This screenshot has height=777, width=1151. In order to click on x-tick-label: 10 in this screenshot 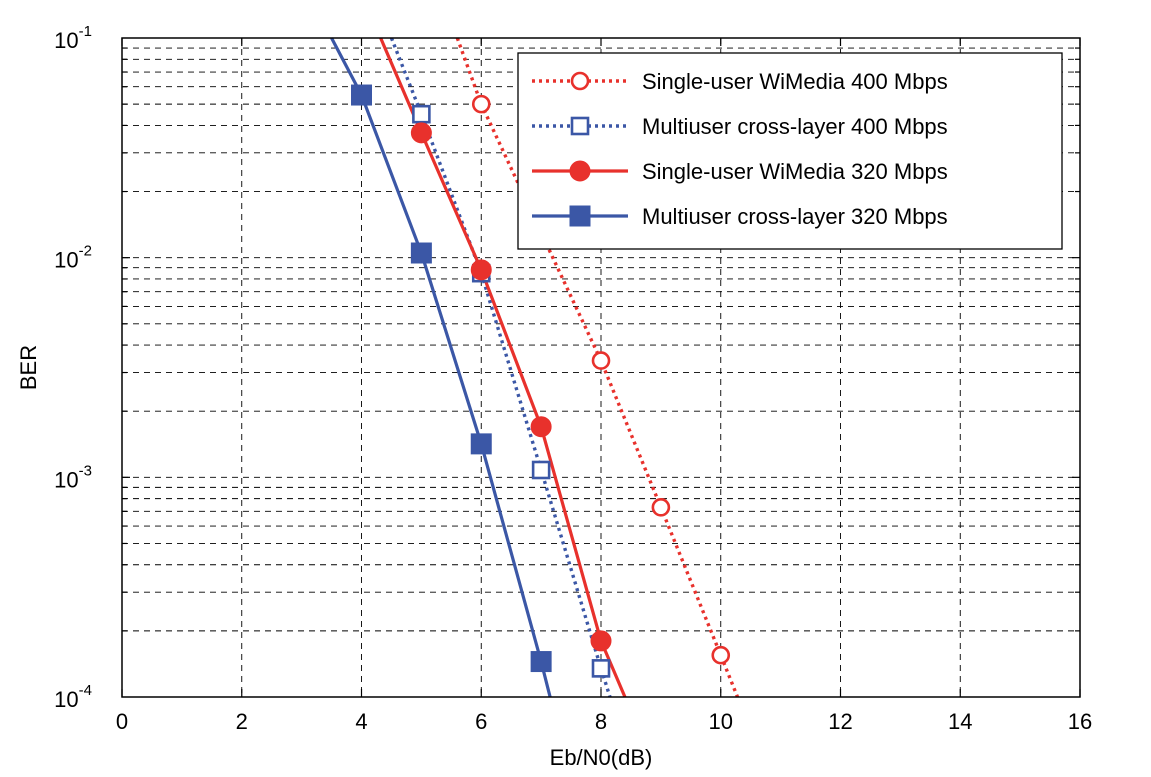, I will do `click(721, 721)`.